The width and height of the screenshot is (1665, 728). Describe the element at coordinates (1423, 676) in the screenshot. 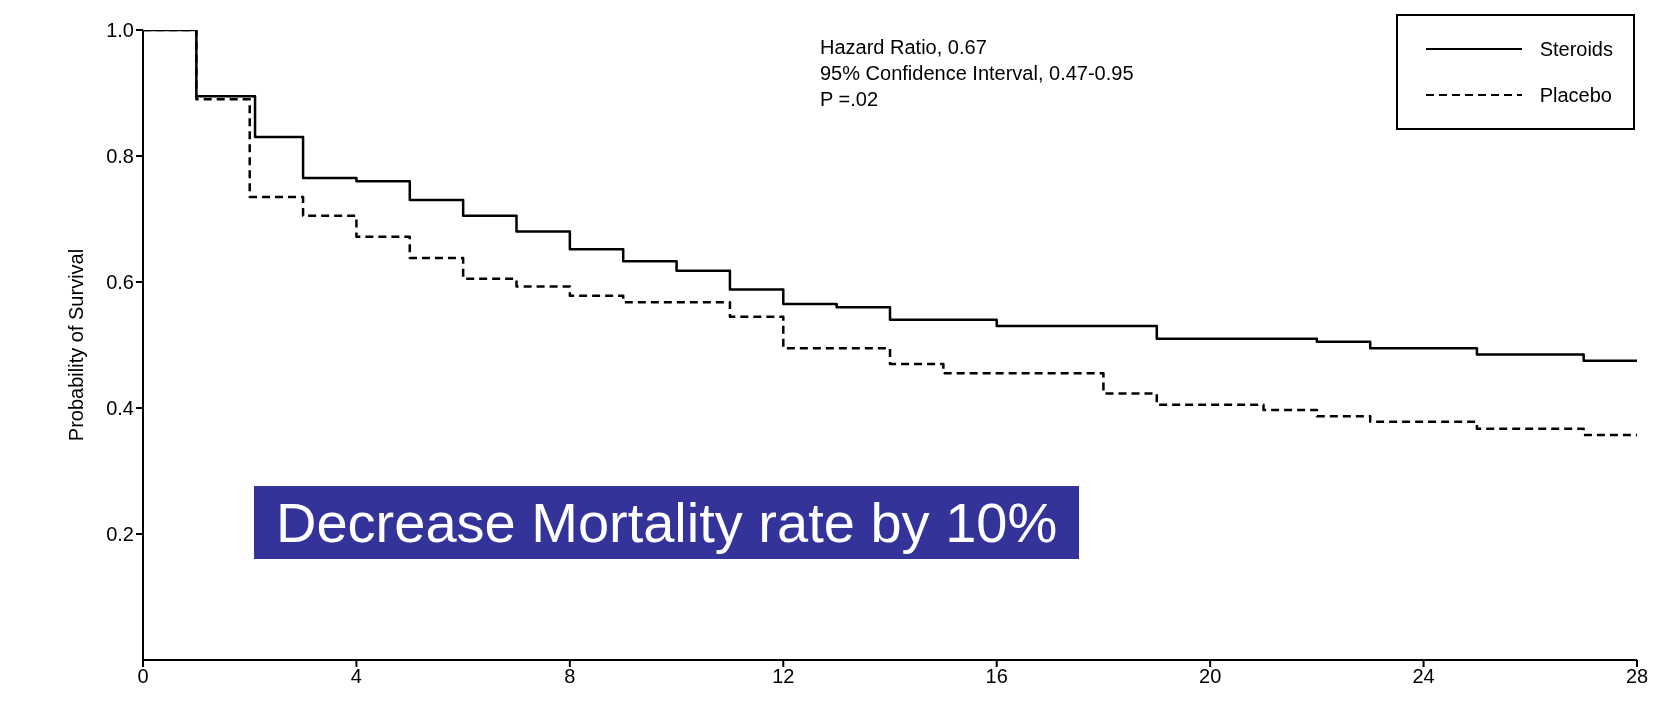

I see `x-tick-label: 24` at that location.